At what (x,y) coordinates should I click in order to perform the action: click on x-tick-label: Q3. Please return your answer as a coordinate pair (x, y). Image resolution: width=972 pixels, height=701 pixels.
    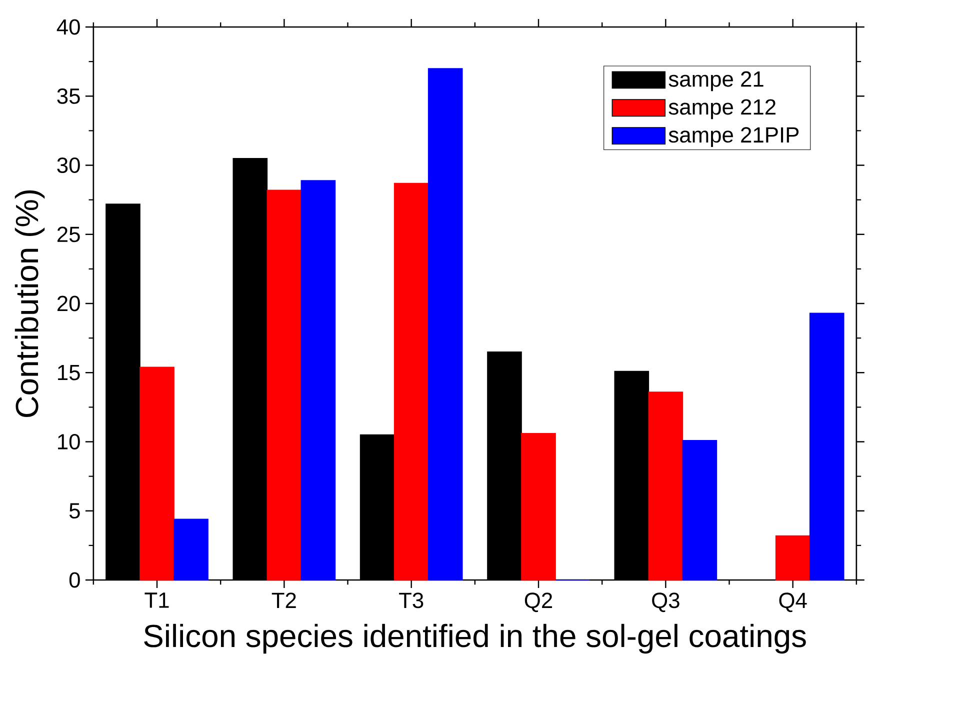
    Looking at the image, I should click on (666, 602).